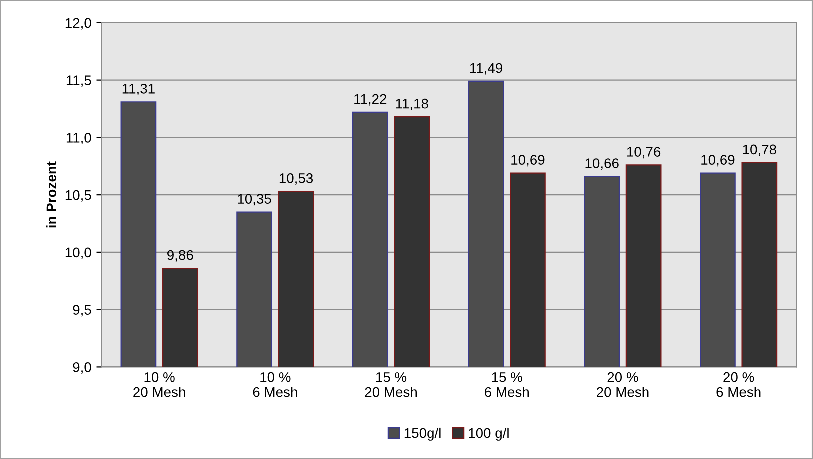  Describe the element at coordinates (51, 195) in the screenshot. I see `y-axis-title: in Prozent` at that location.